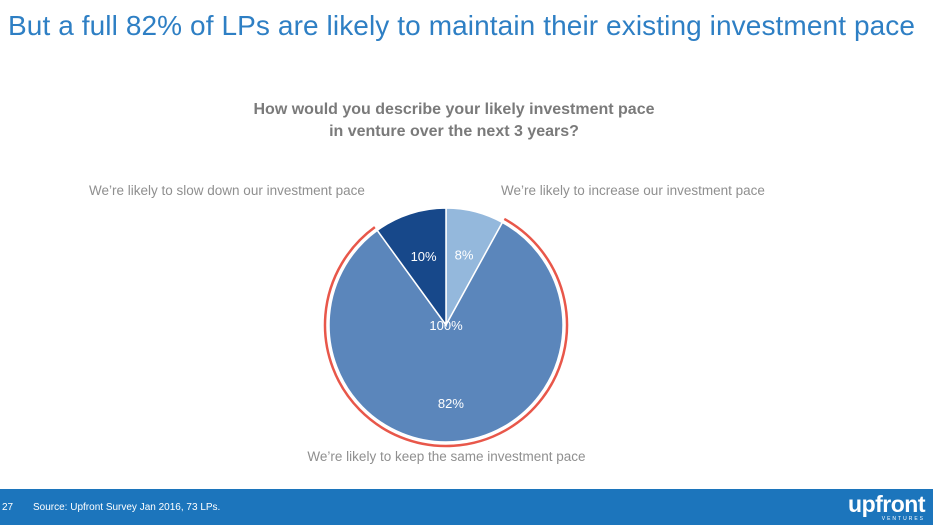 This screenshot has width=933, height=525. I want to click on slice-value-label-slow-down: 10%, so click(424, 256).